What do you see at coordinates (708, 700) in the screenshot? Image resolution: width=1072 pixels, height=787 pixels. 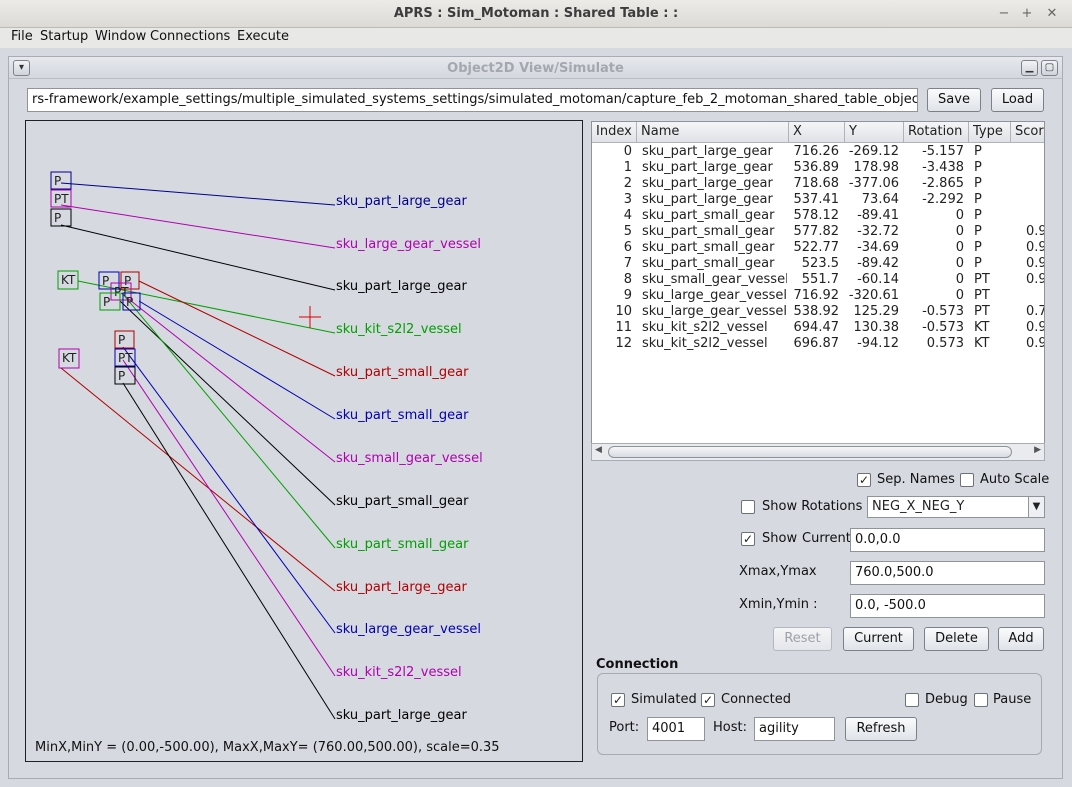 I see `connected-checkbox: ✓` at bounding box center [708, 700].